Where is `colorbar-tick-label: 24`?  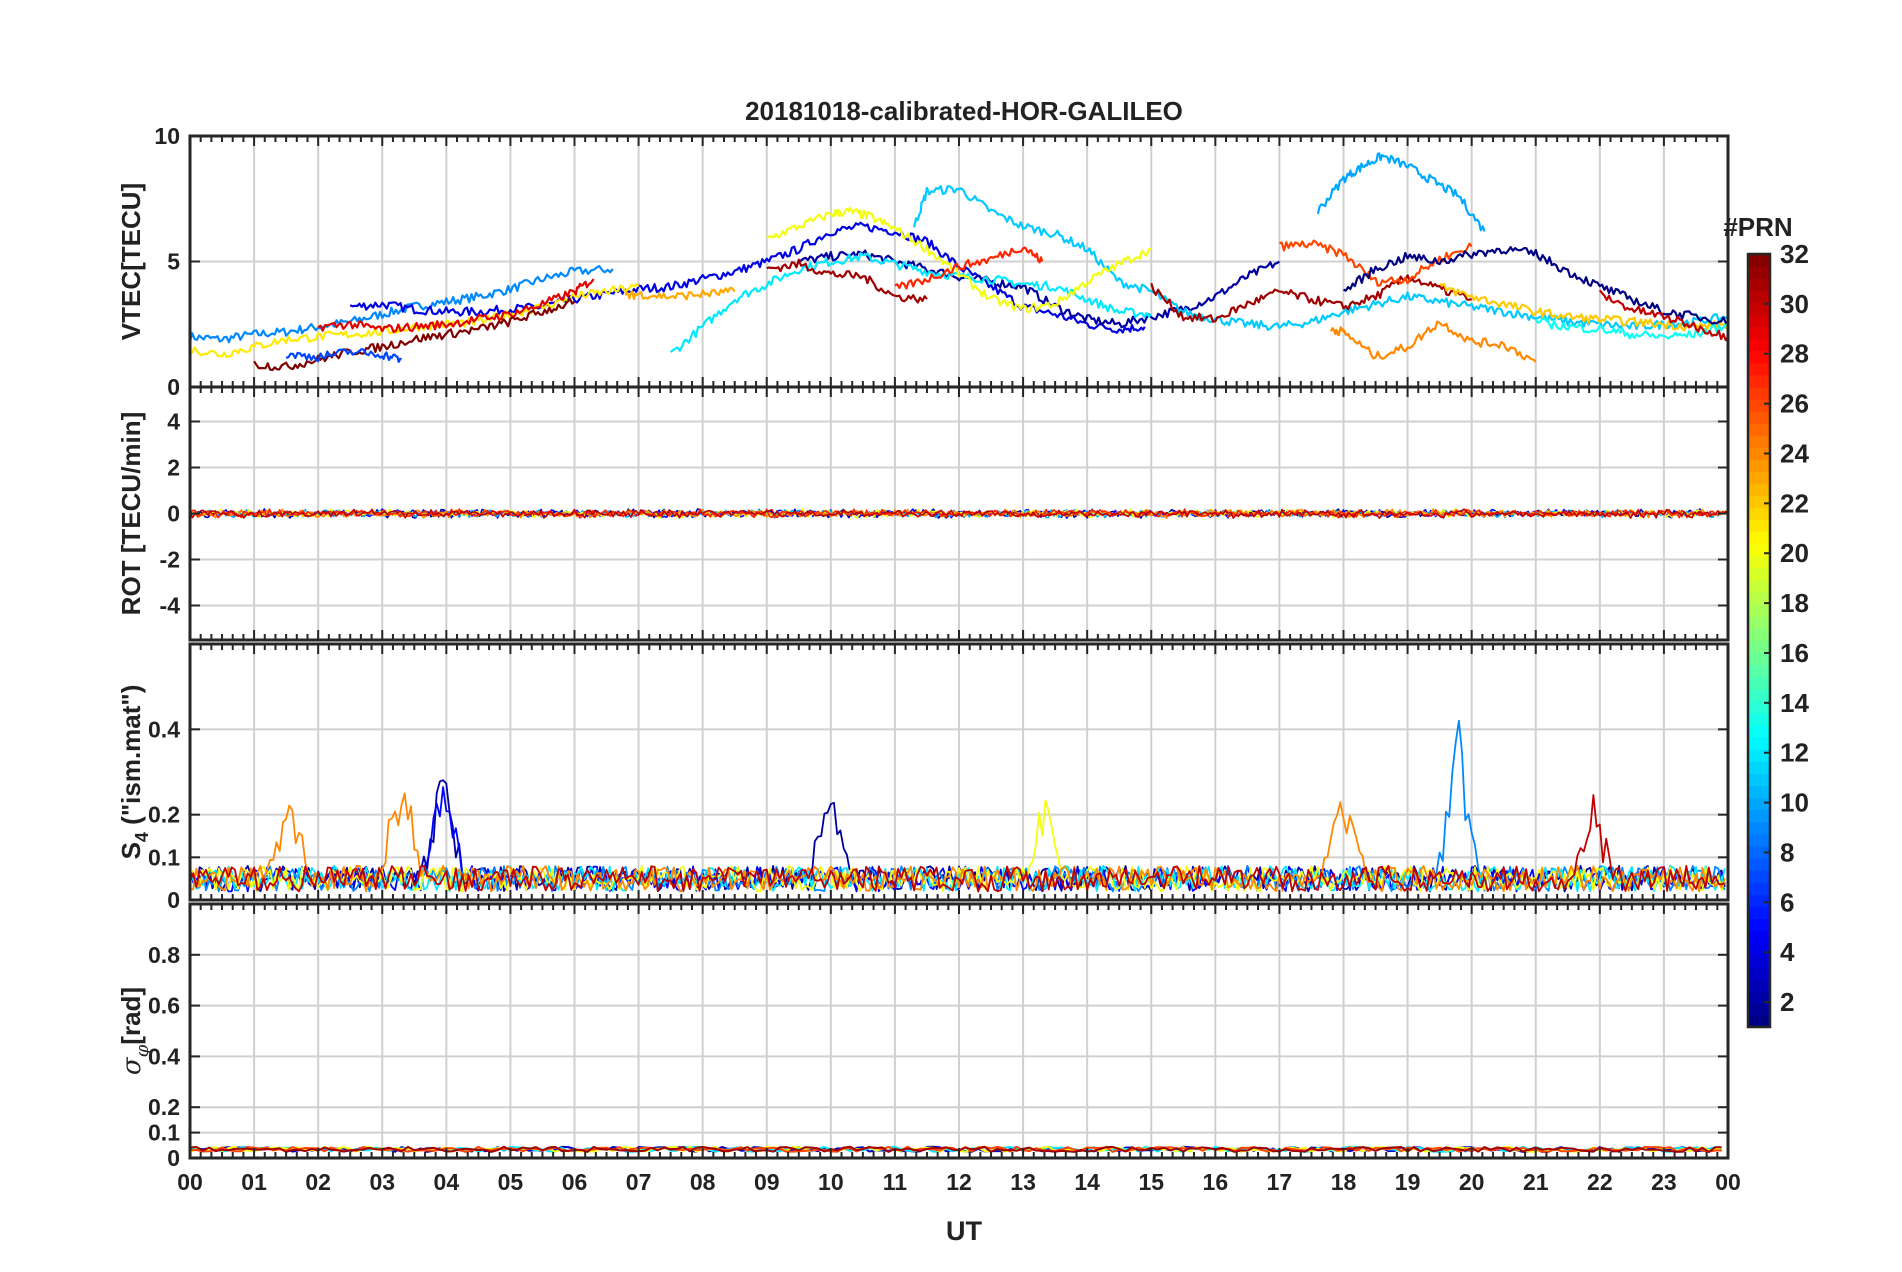
colorbar-tick-label: 24 is located at coordinates (1794, 453).